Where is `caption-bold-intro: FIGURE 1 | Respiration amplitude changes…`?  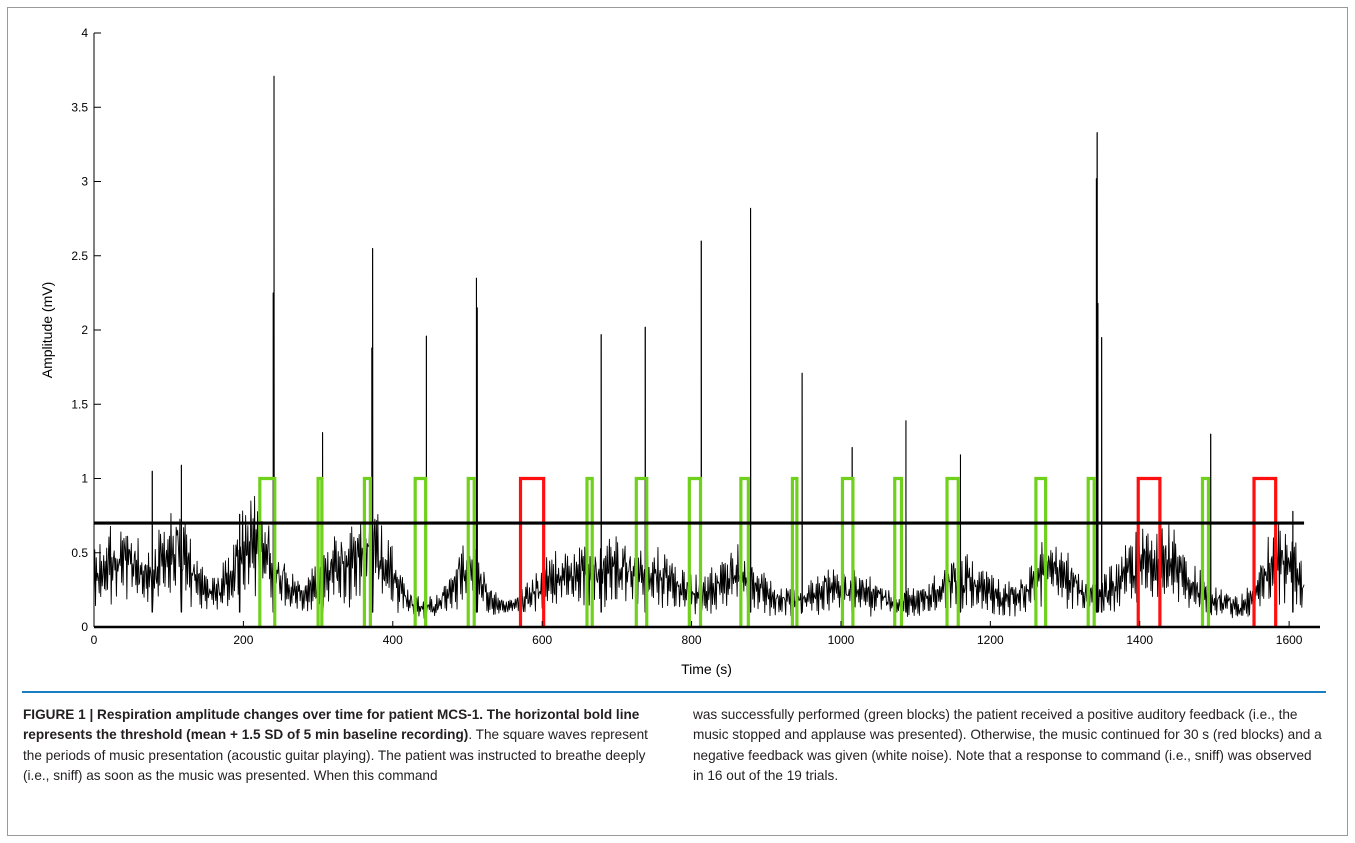 caption-bold-intro: FIGURE 1 | Respiration amplitude changes… is located at coordinates (331, 725).